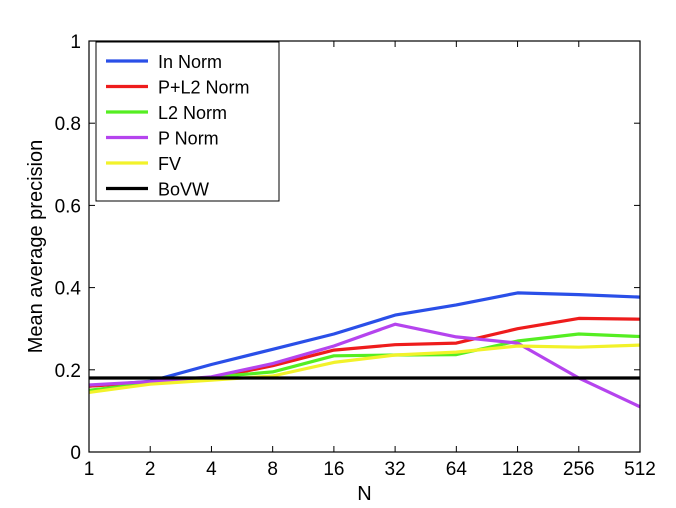  What do you see at coordinates (150, 469) in the screenshot?
I see `x-tick-label: 2` at bounding box center [150, 469].